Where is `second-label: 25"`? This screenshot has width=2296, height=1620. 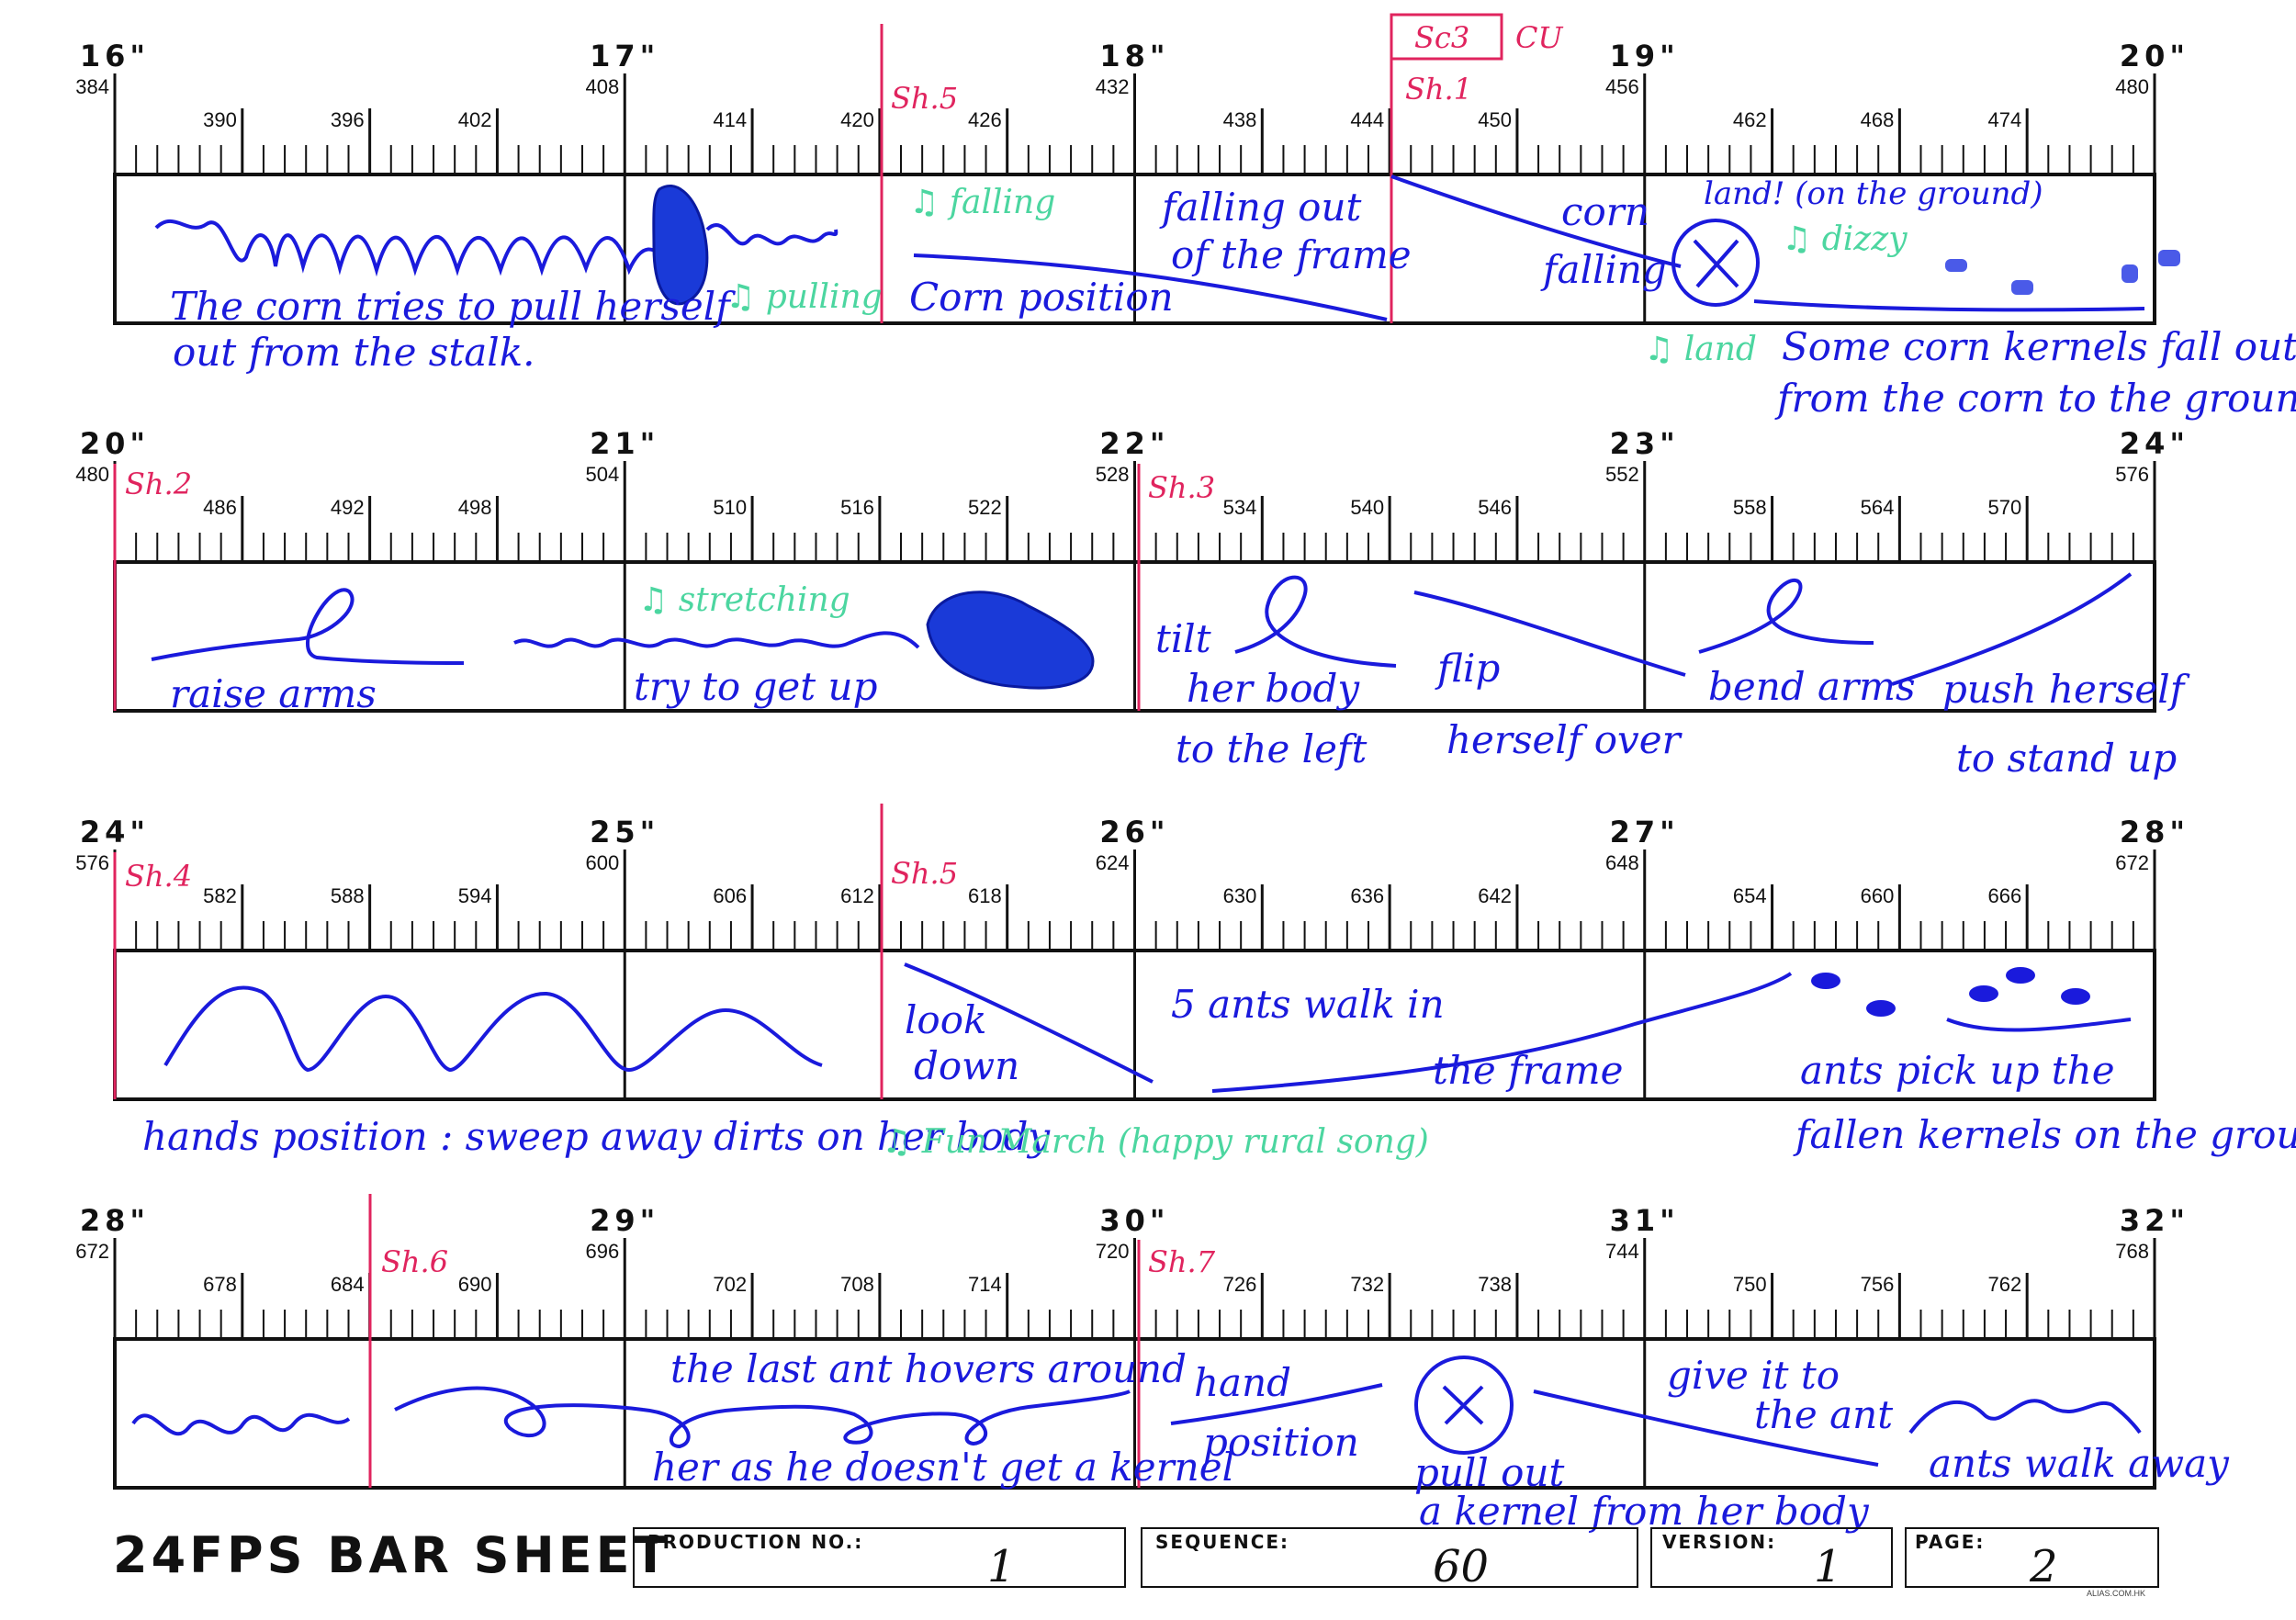 second-label: 25" is located at coordinates (624, 832).